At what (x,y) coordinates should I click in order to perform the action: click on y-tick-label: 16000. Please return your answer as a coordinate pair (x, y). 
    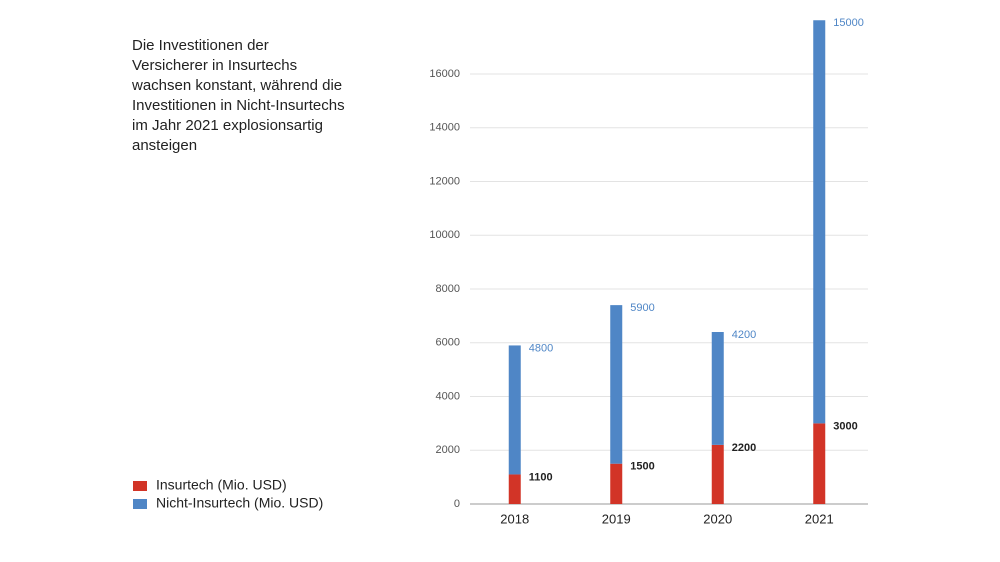
    Looking at the image, I should click on (444, 74).